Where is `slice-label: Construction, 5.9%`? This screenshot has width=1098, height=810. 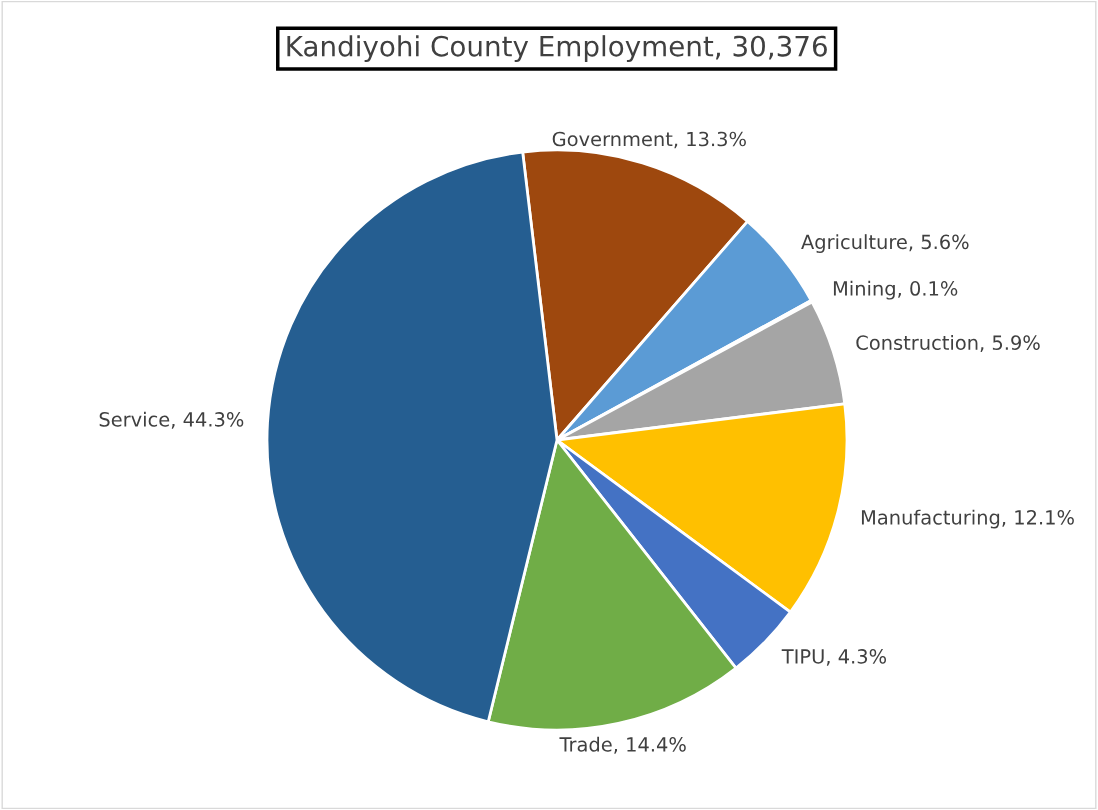
slice-label: Construction, 5.9% is located at coordinates (948, 343).